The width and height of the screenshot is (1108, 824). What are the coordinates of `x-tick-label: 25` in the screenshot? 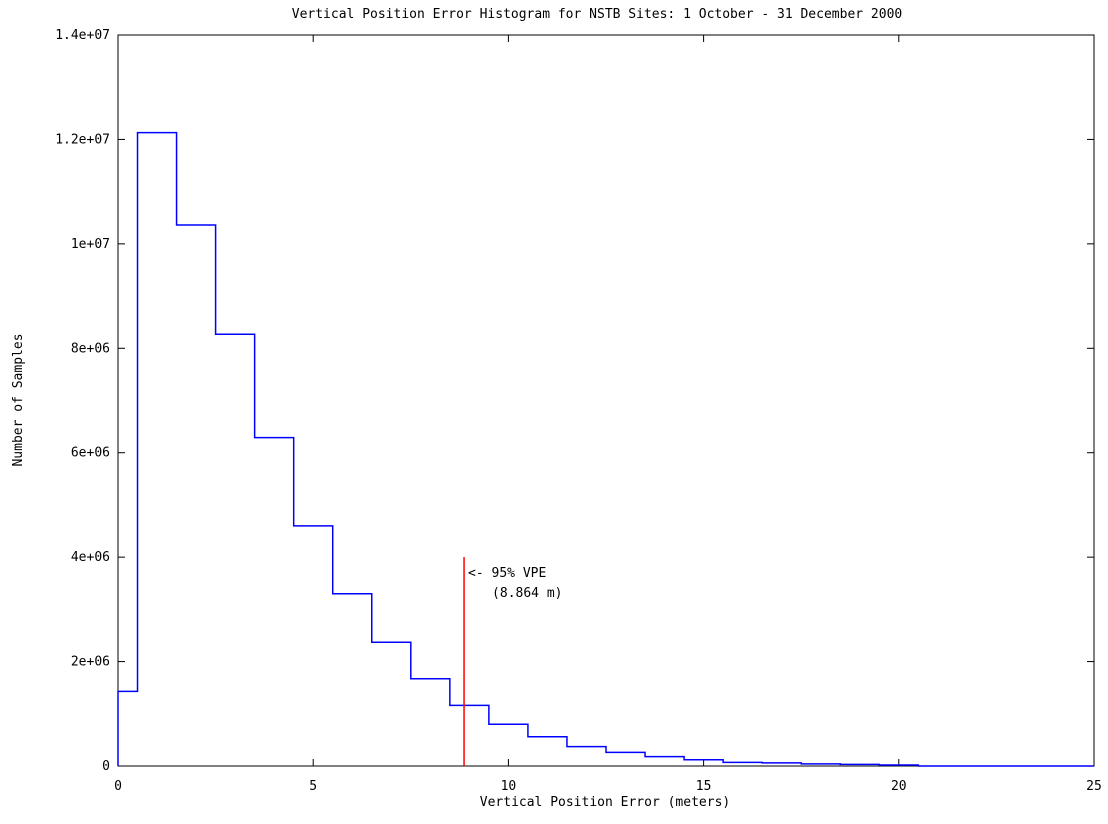 It's located at (1094, 786).